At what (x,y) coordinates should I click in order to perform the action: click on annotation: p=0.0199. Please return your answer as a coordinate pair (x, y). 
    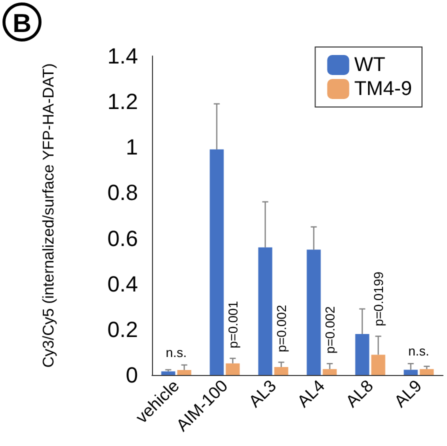
    Looking at the image, I should click on (378, 299).